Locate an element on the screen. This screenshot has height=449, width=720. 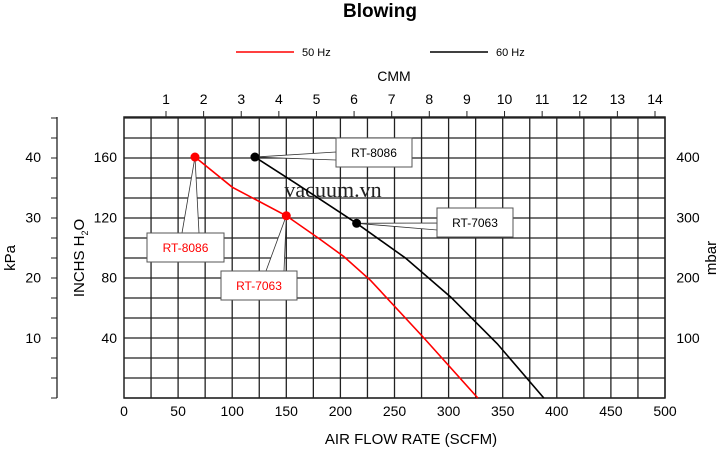
y-axis-label-main: INCHS H is located at coordinates (79, 267).